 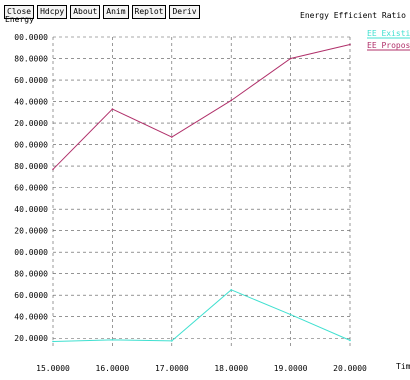 I want to click on legend-label: EE_Existing, so click(x=388, y=33).